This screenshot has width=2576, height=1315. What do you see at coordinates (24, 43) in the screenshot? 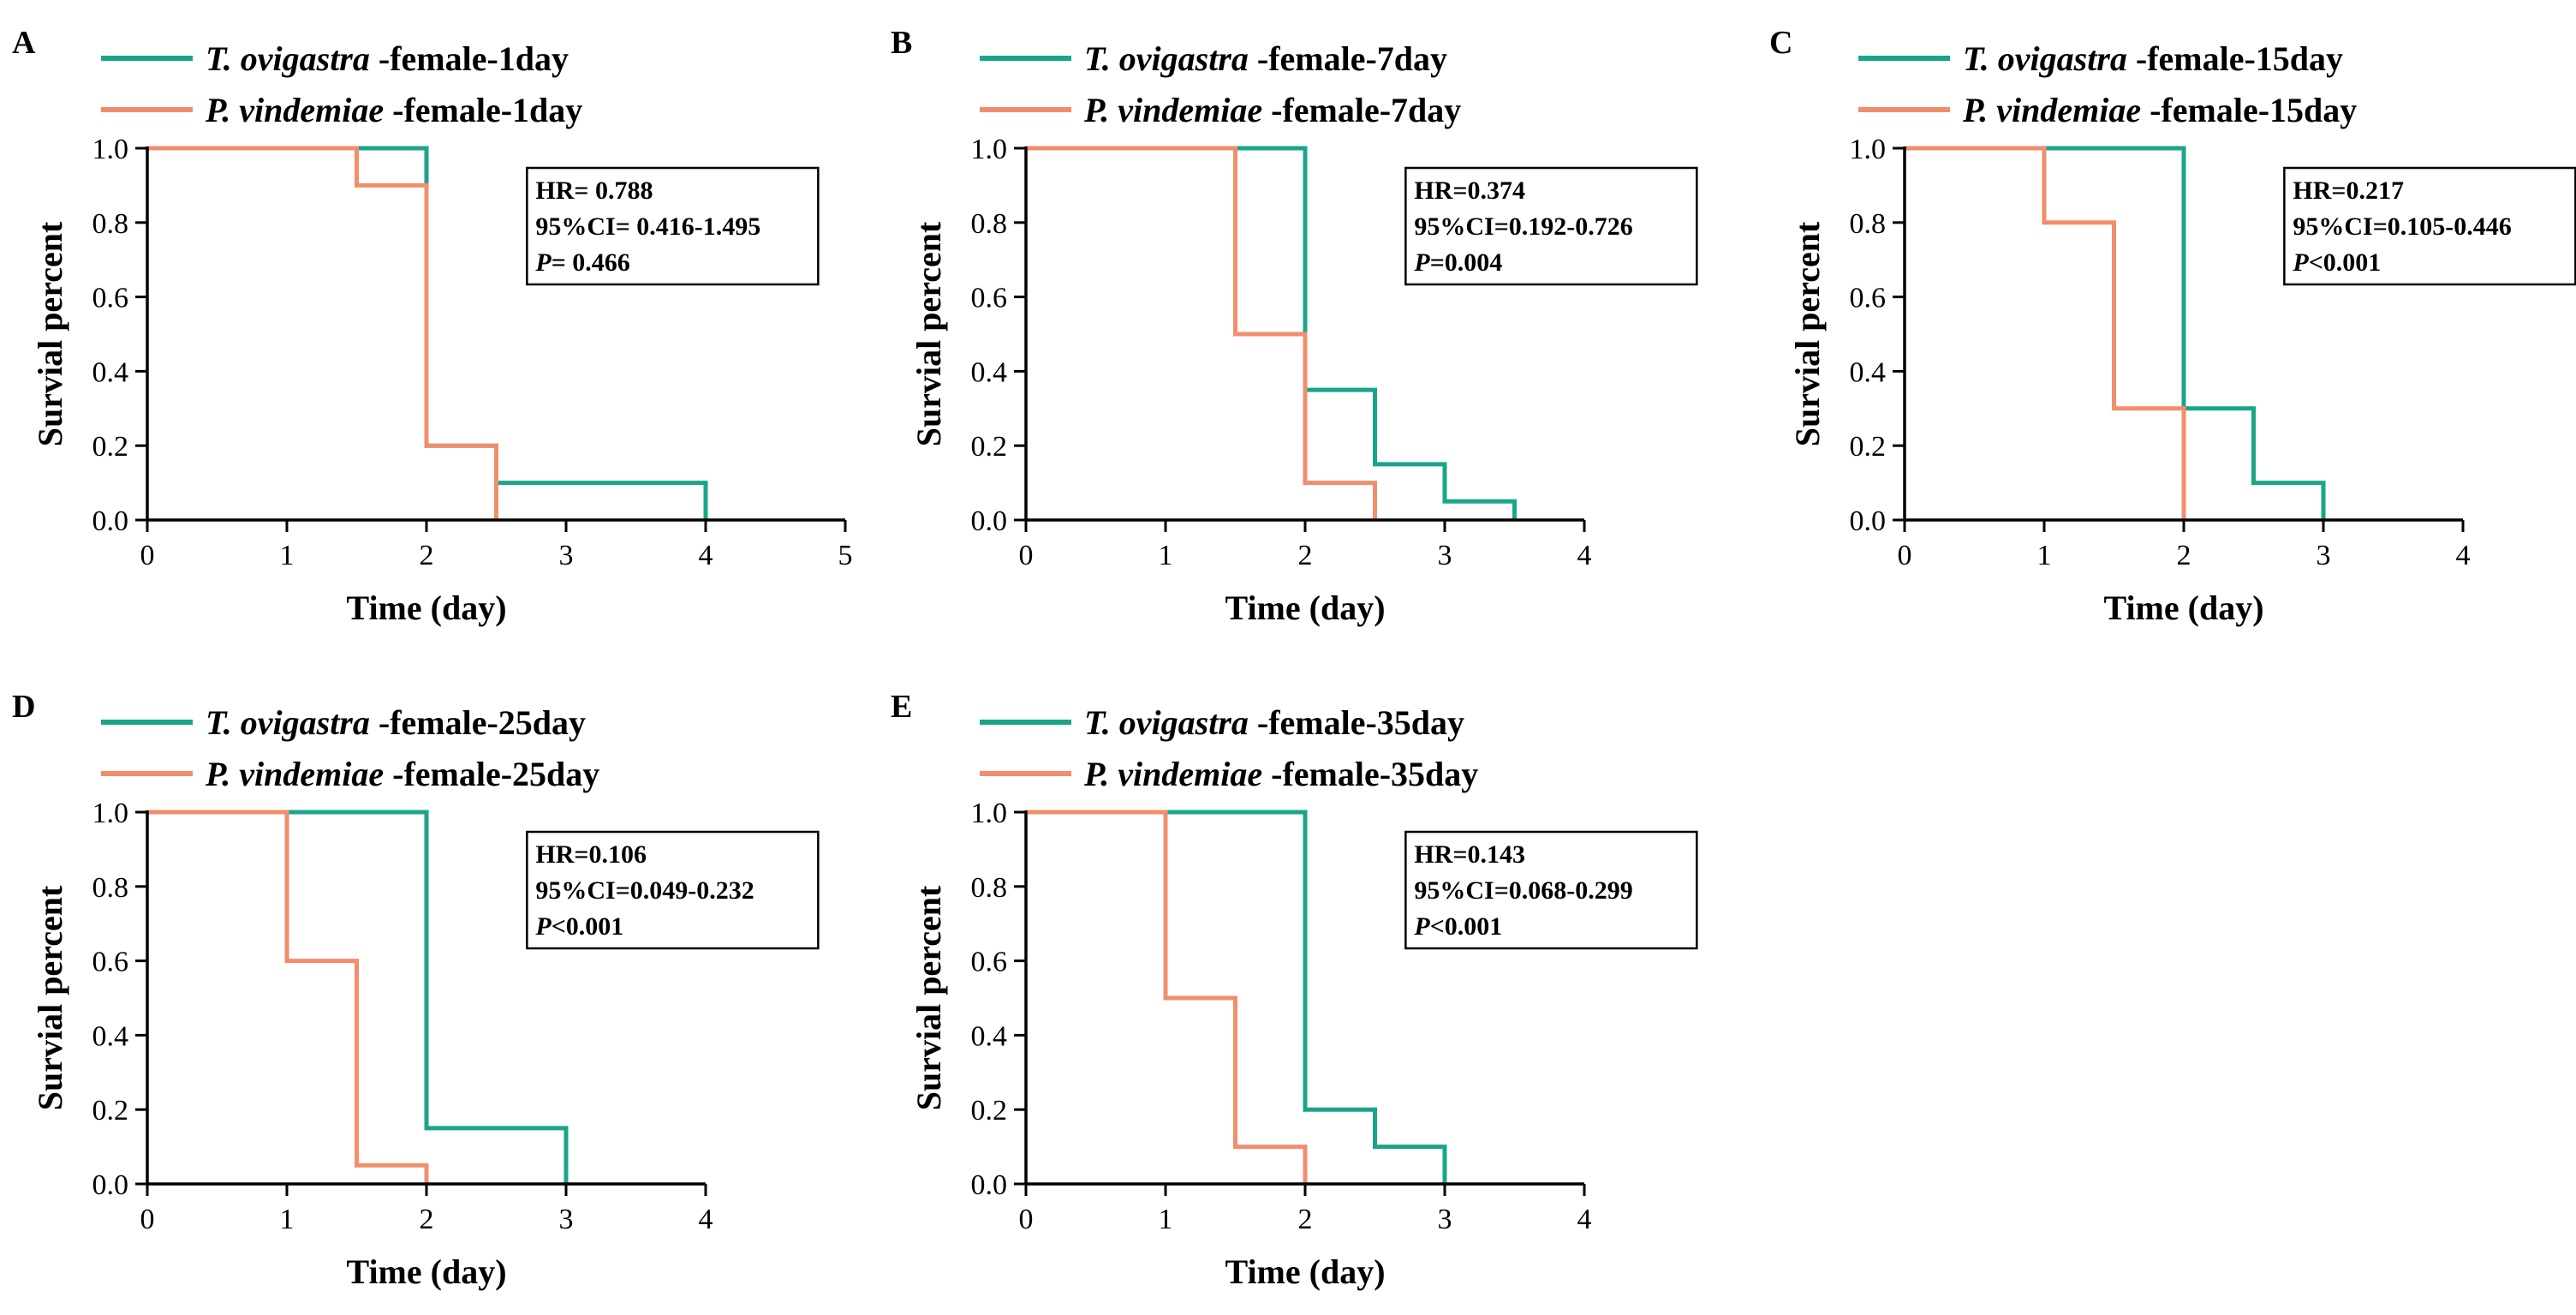
I see `panel-letter: A` at bounding box center [24, 43].